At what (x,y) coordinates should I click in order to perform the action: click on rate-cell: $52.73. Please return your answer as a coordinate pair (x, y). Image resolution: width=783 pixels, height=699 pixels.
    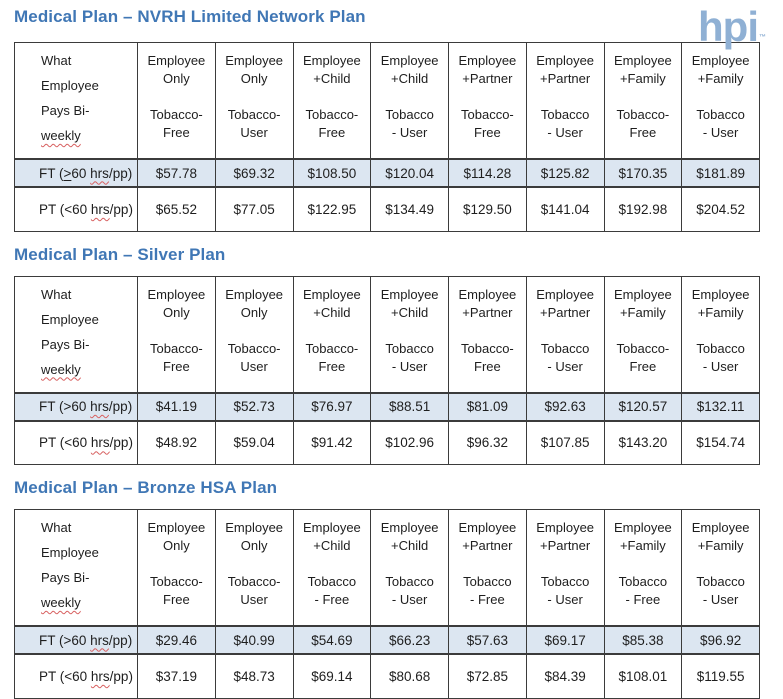
    Looking at the image, I should click on (254, 407).